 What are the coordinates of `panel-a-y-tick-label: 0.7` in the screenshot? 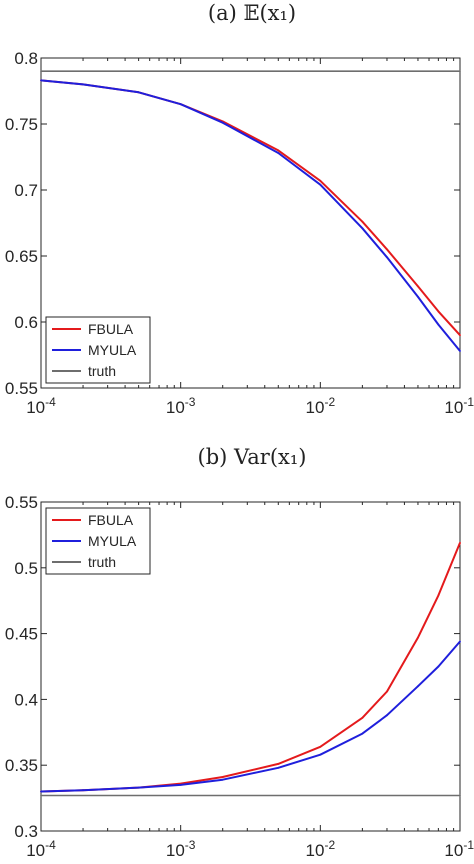 It's located at (26, 190).